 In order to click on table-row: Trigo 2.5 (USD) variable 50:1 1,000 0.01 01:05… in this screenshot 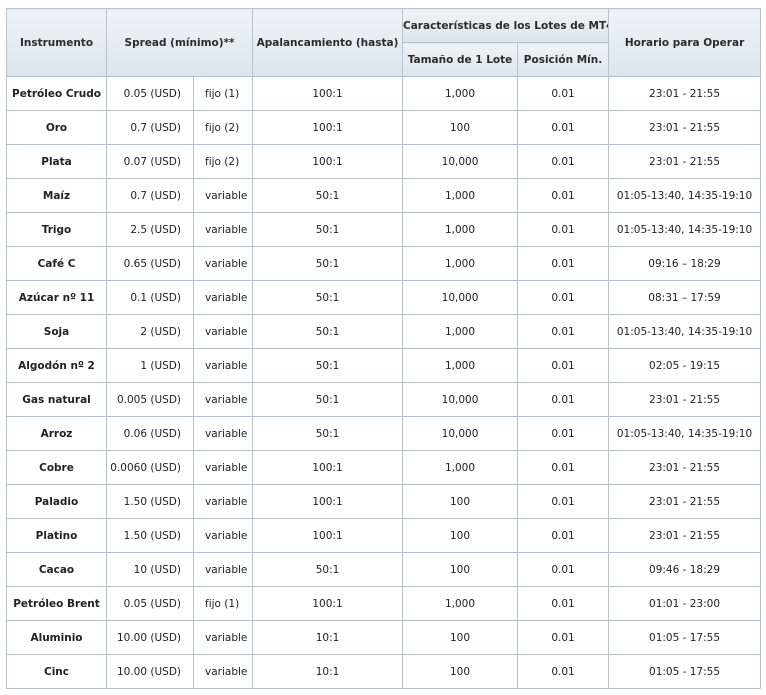, I will do `click(384, 229)`.